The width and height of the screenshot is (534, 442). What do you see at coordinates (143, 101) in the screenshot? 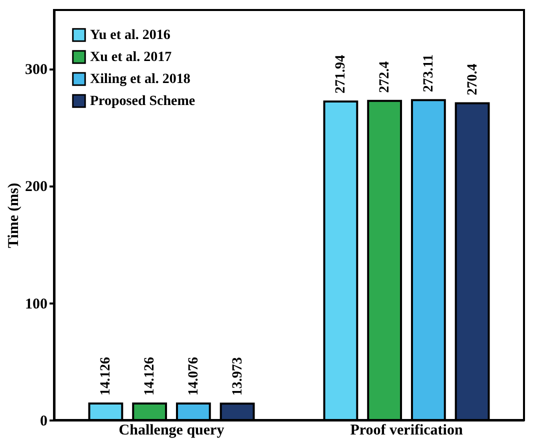
I see `legend-label: Proposed Scheme` at bounding box center [143, 101].